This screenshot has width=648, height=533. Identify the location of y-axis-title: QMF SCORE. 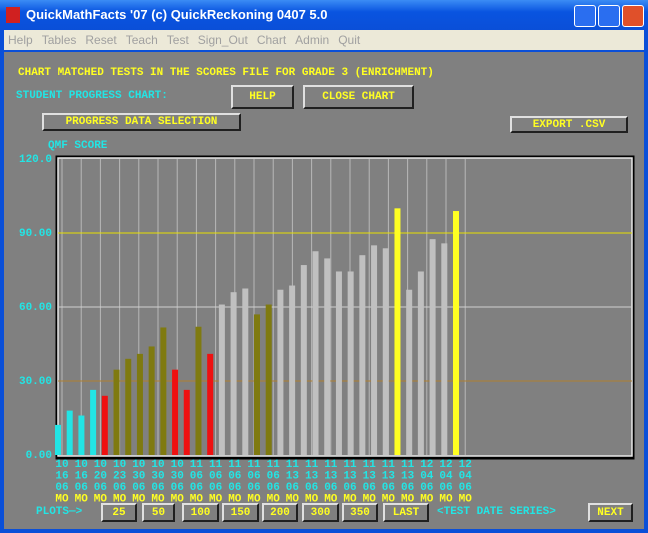
(78, 146).